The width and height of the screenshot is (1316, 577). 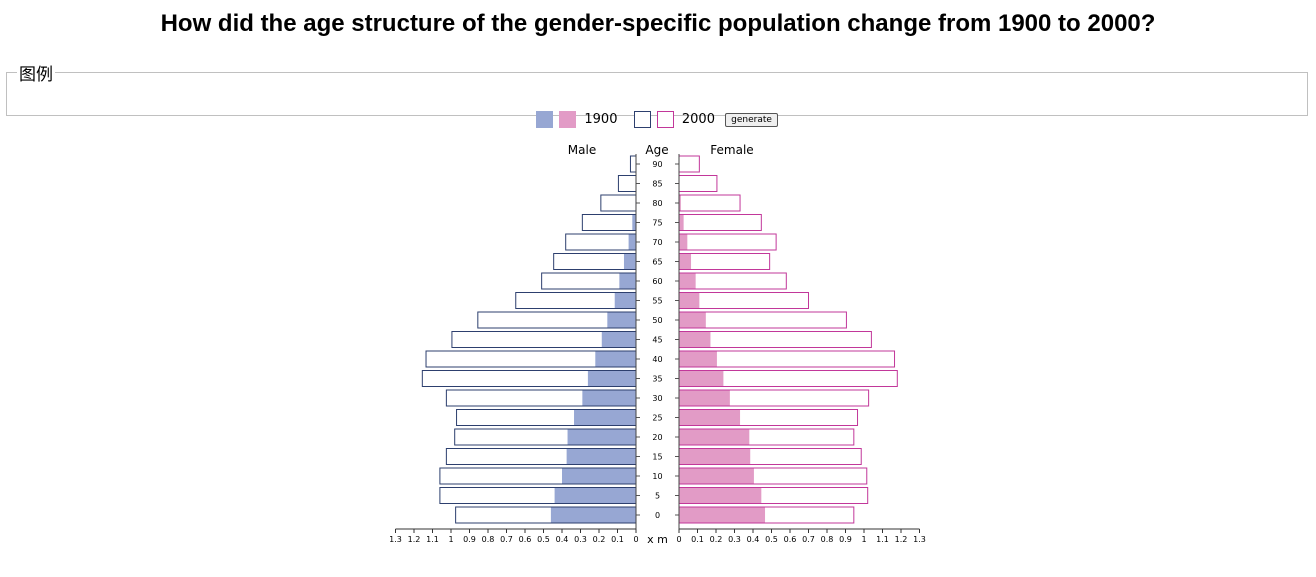 I want to click on female-x-tick-label: 0.4, so click(x=753, y=539).